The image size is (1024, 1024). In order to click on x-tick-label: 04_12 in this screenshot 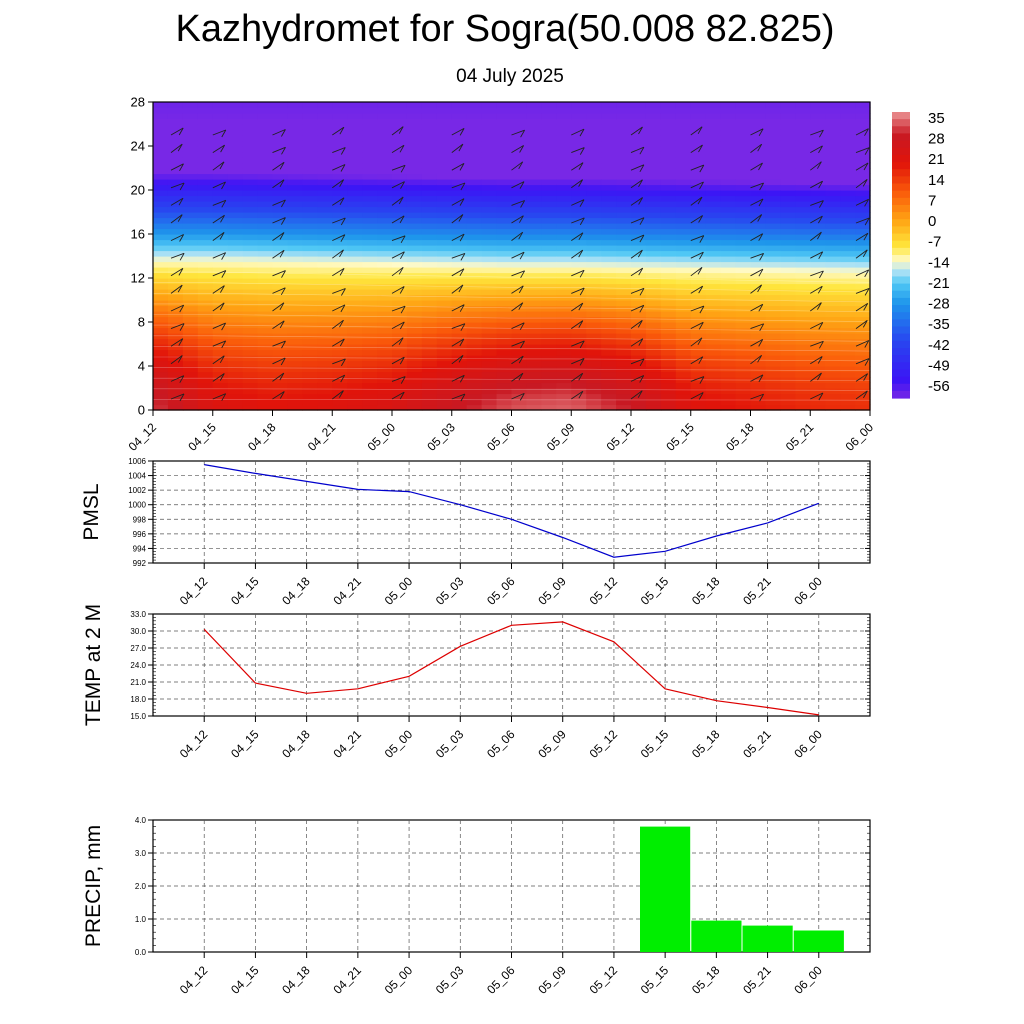, I will do `click(194, 744)`.